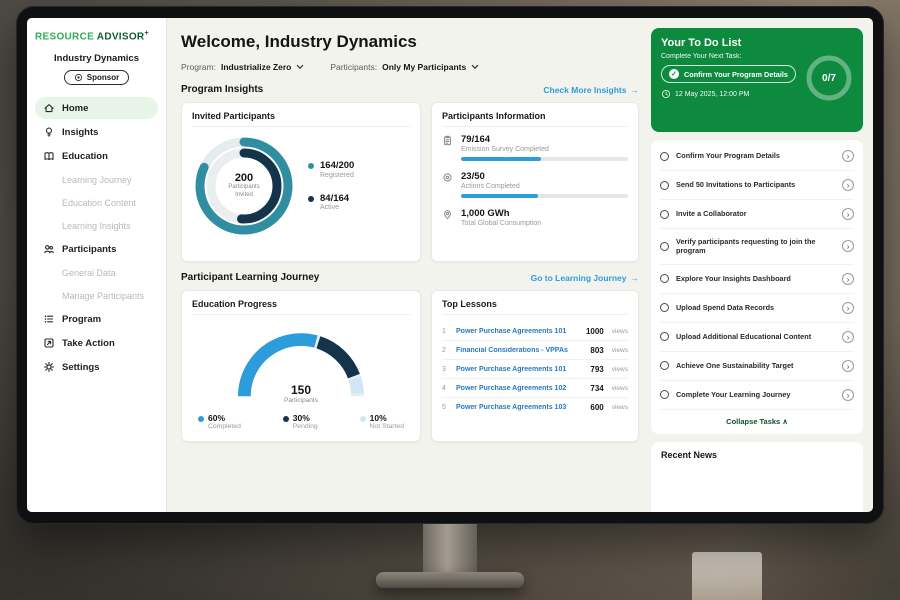 The image size is (900, 600). Describe the element at coordinates (712, 94) in the screenshot. I see `due-date: 12 May 2025, 12:00 PM` at that location.